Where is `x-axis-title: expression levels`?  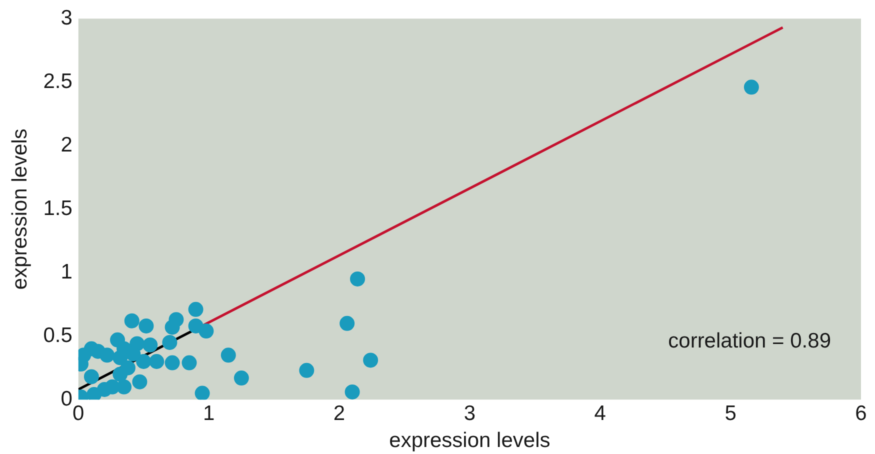 x-axis-title: expression levels is located at coordinates (469, 440).